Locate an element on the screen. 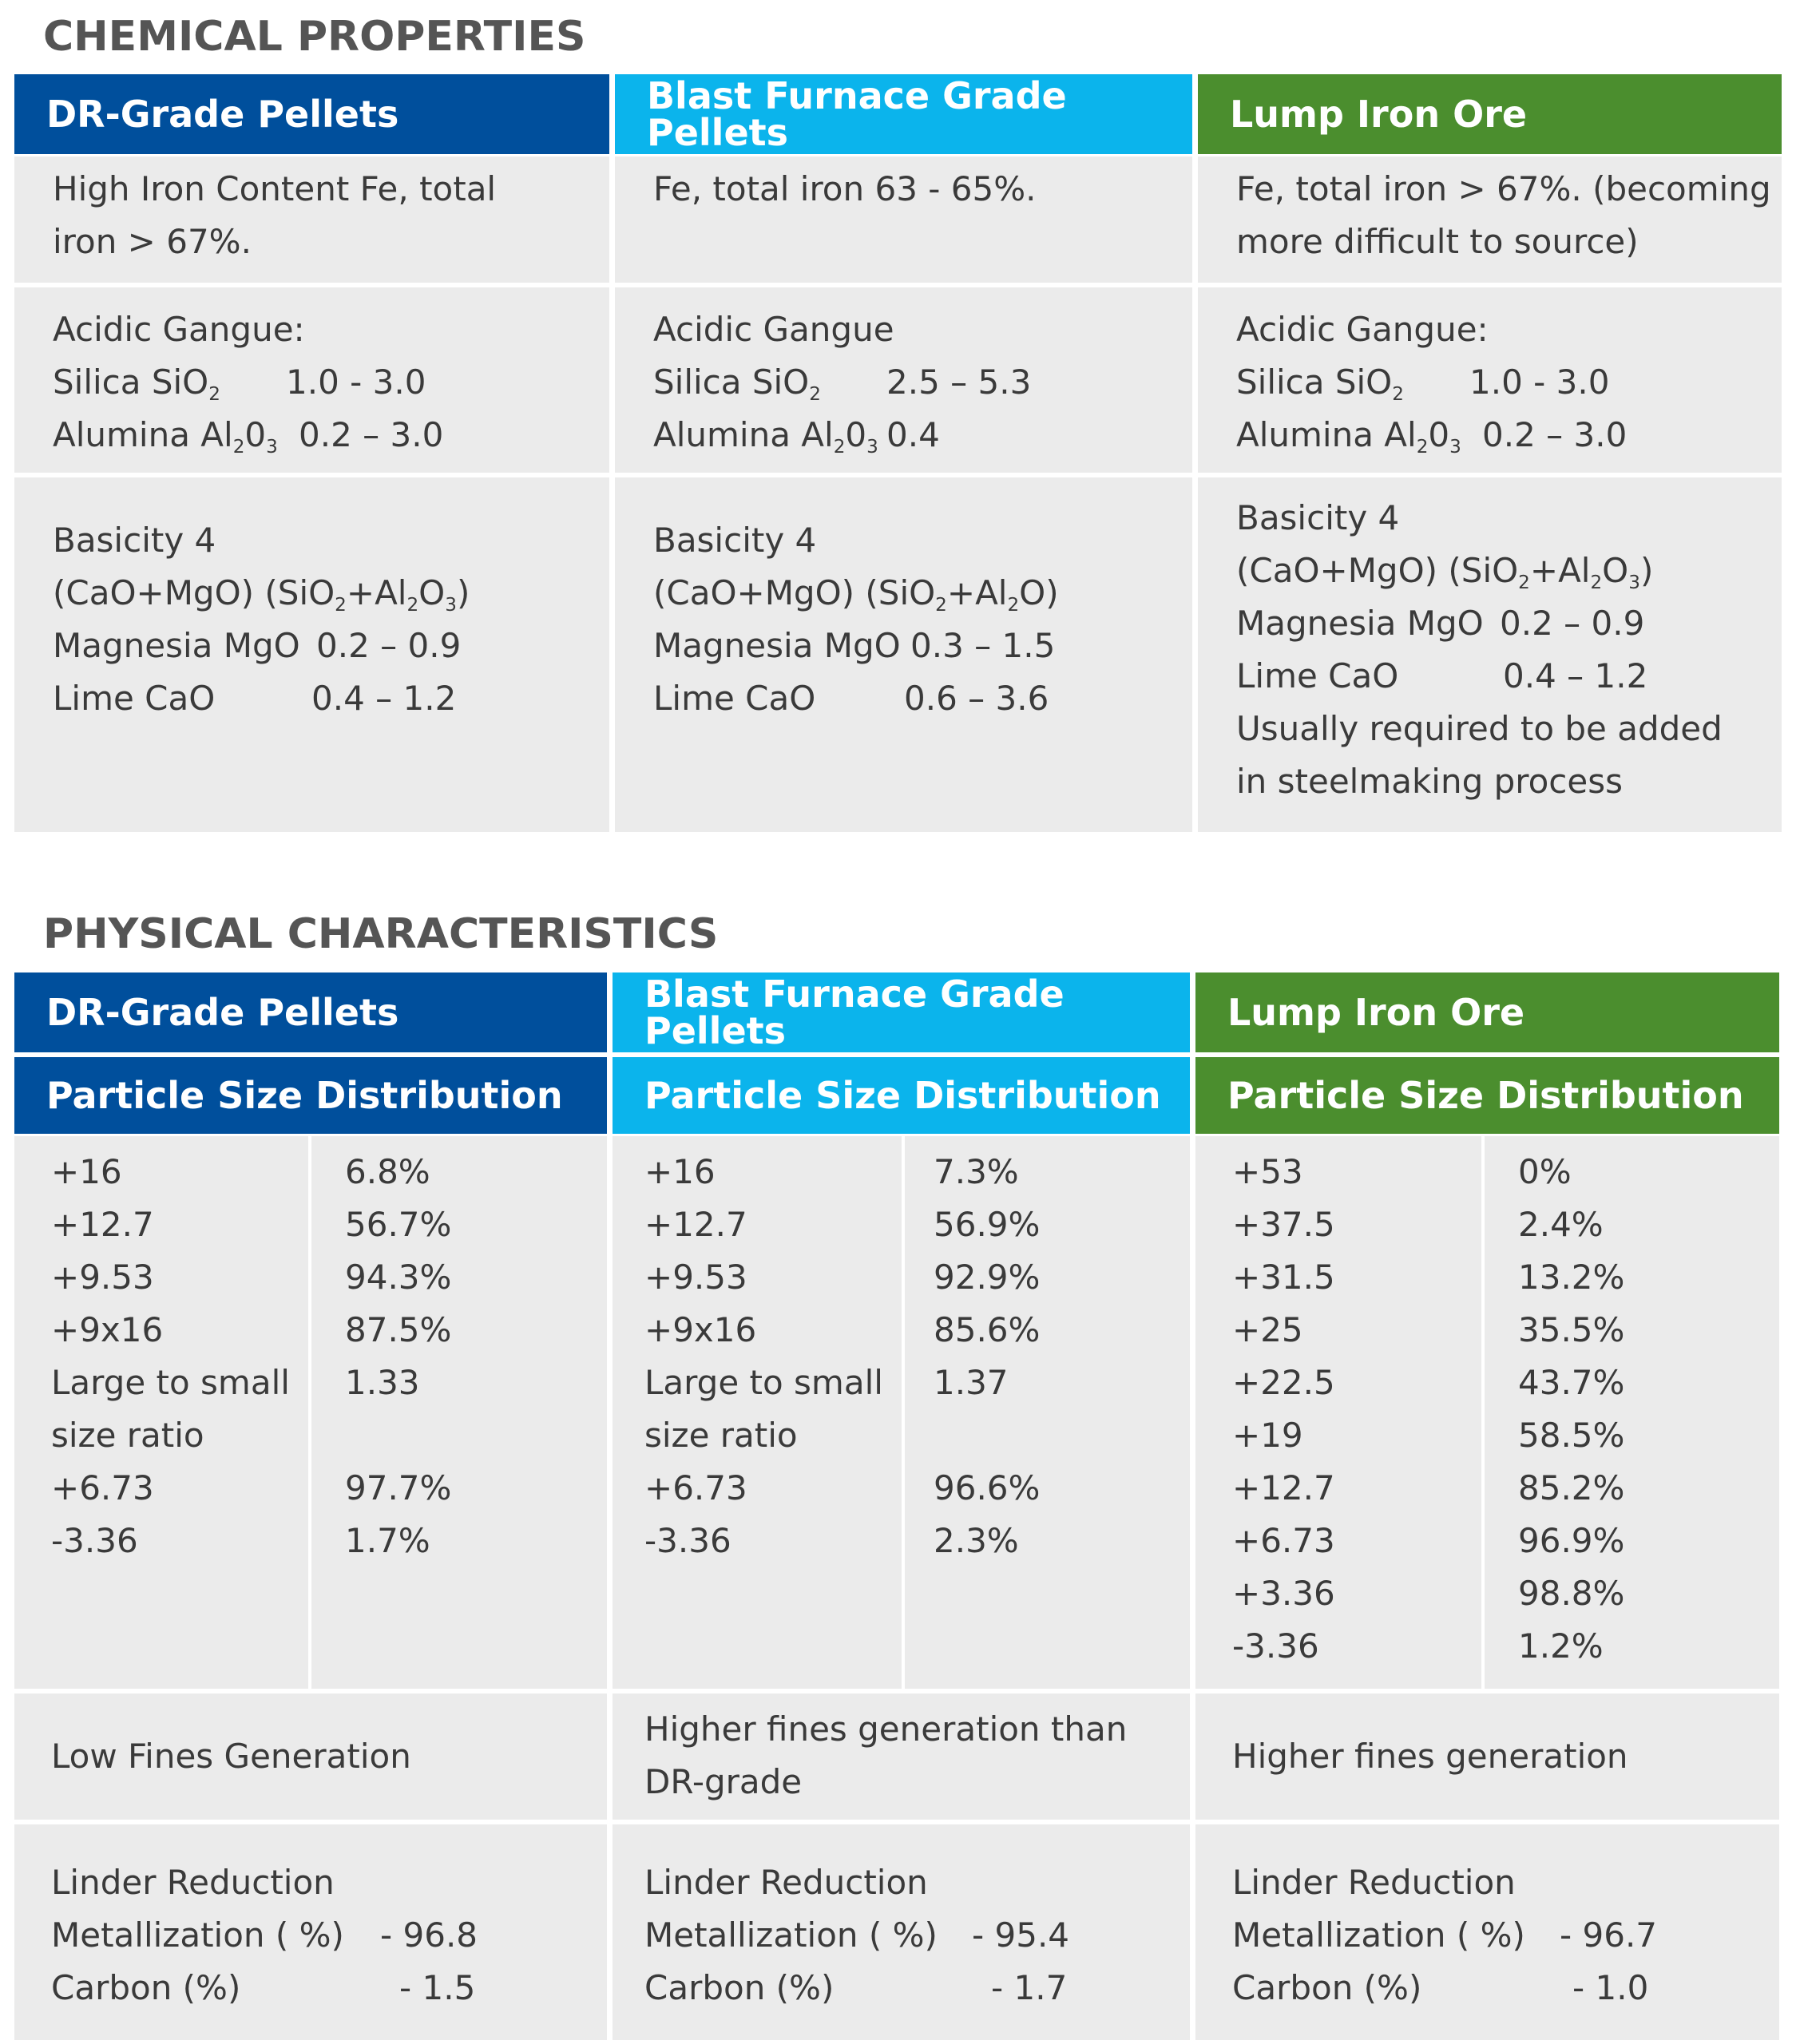 Image resolution: width=1800 pixels, height=2044 pixels. chem-header-bf: Blast Furnace Grade Pellets is located at coordinates (903, 114).